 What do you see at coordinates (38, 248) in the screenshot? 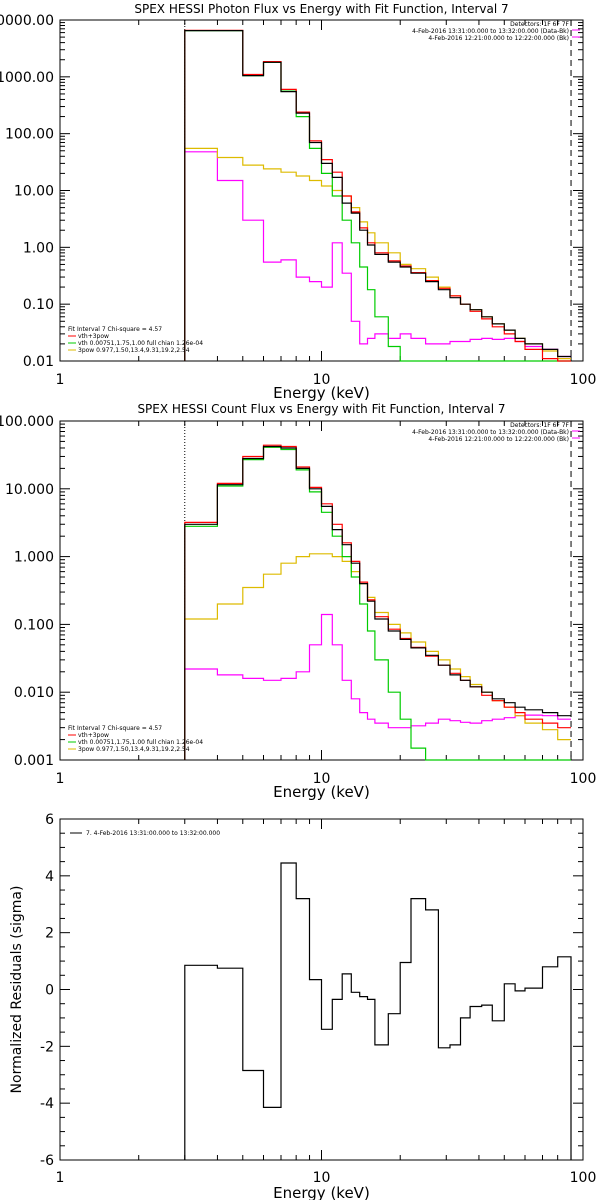
I see `y-tick-label: 1.00` at bounding box center [38, 248].